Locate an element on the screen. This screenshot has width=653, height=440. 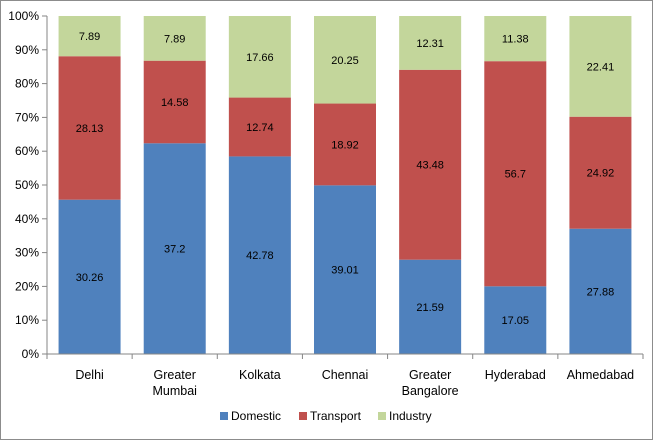
data-label-transport: 18.92 is located at coordinates (345, 145).